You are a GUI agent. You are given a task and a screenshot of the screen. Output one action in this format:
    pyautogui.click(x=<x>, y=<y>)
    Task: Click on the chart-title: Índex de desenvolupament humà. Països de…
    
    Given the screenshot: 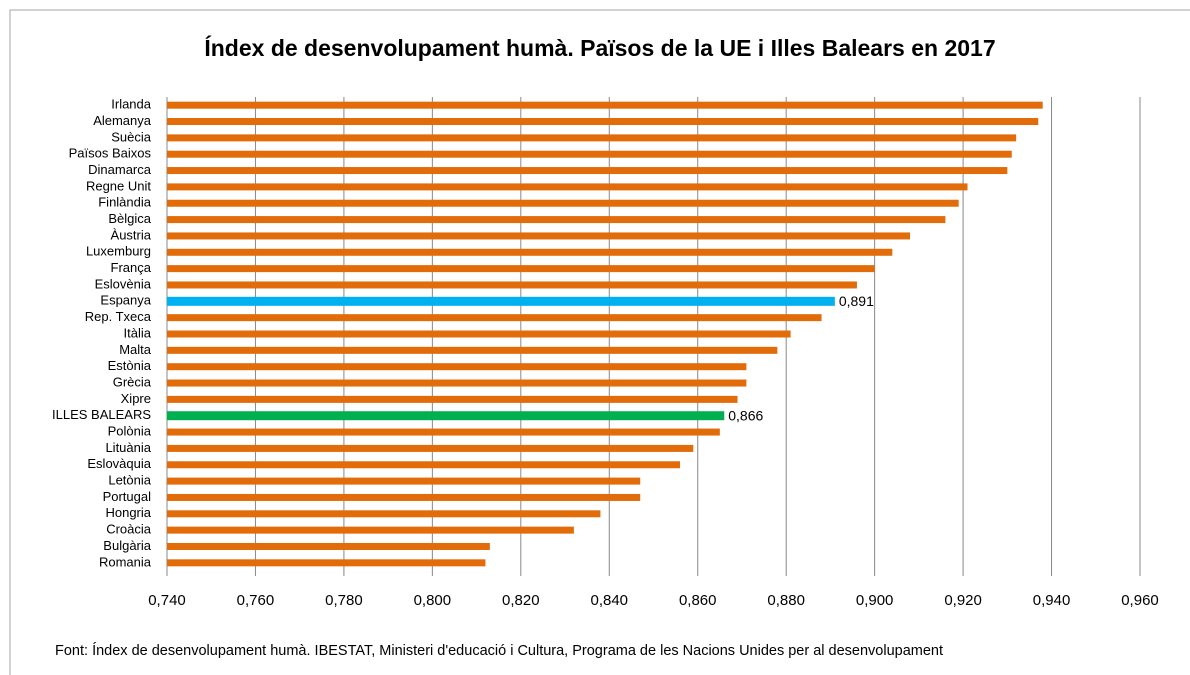 What is the action you would take?
    pyautogui.click(x=599, y=47)
    